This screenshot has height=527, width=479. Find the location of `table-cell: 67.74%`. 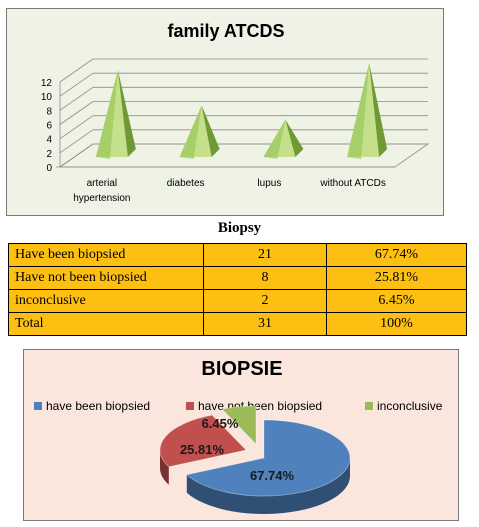

table-cell: 67.74% is located at coordinates (396, 255).